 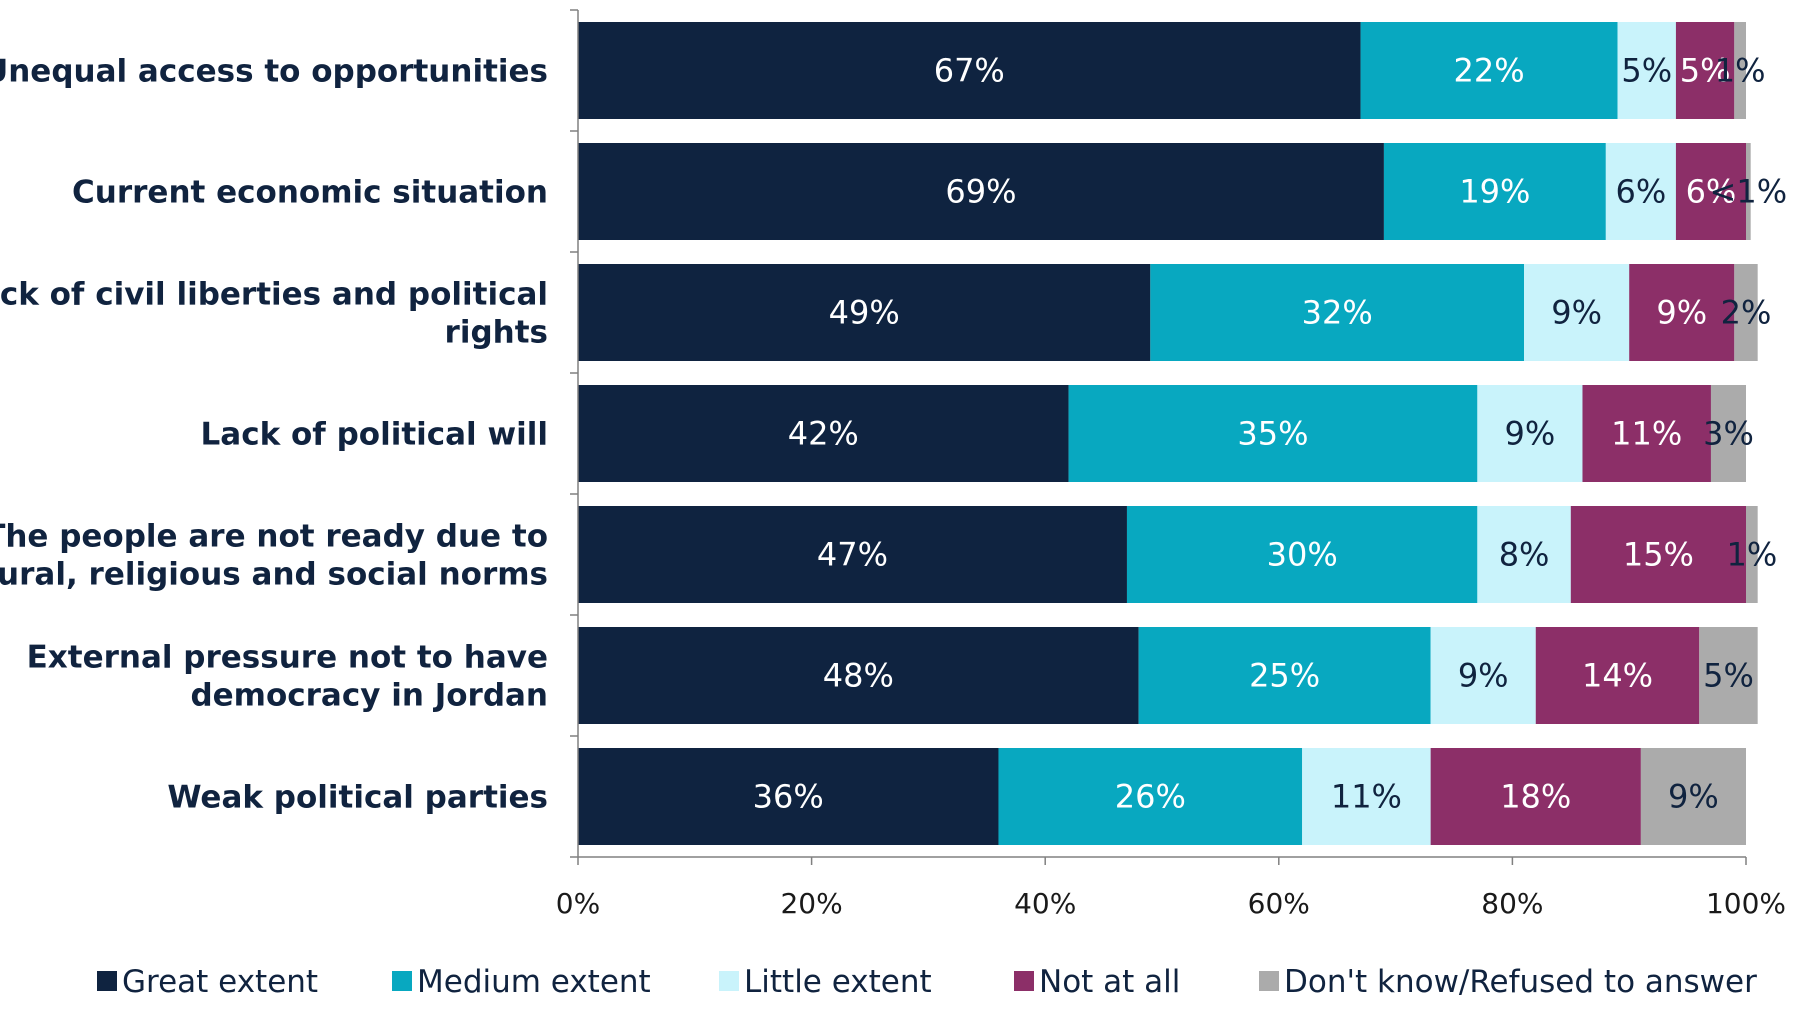 I want to click on bar-value-label: 47%, so click(x=852, y=555).